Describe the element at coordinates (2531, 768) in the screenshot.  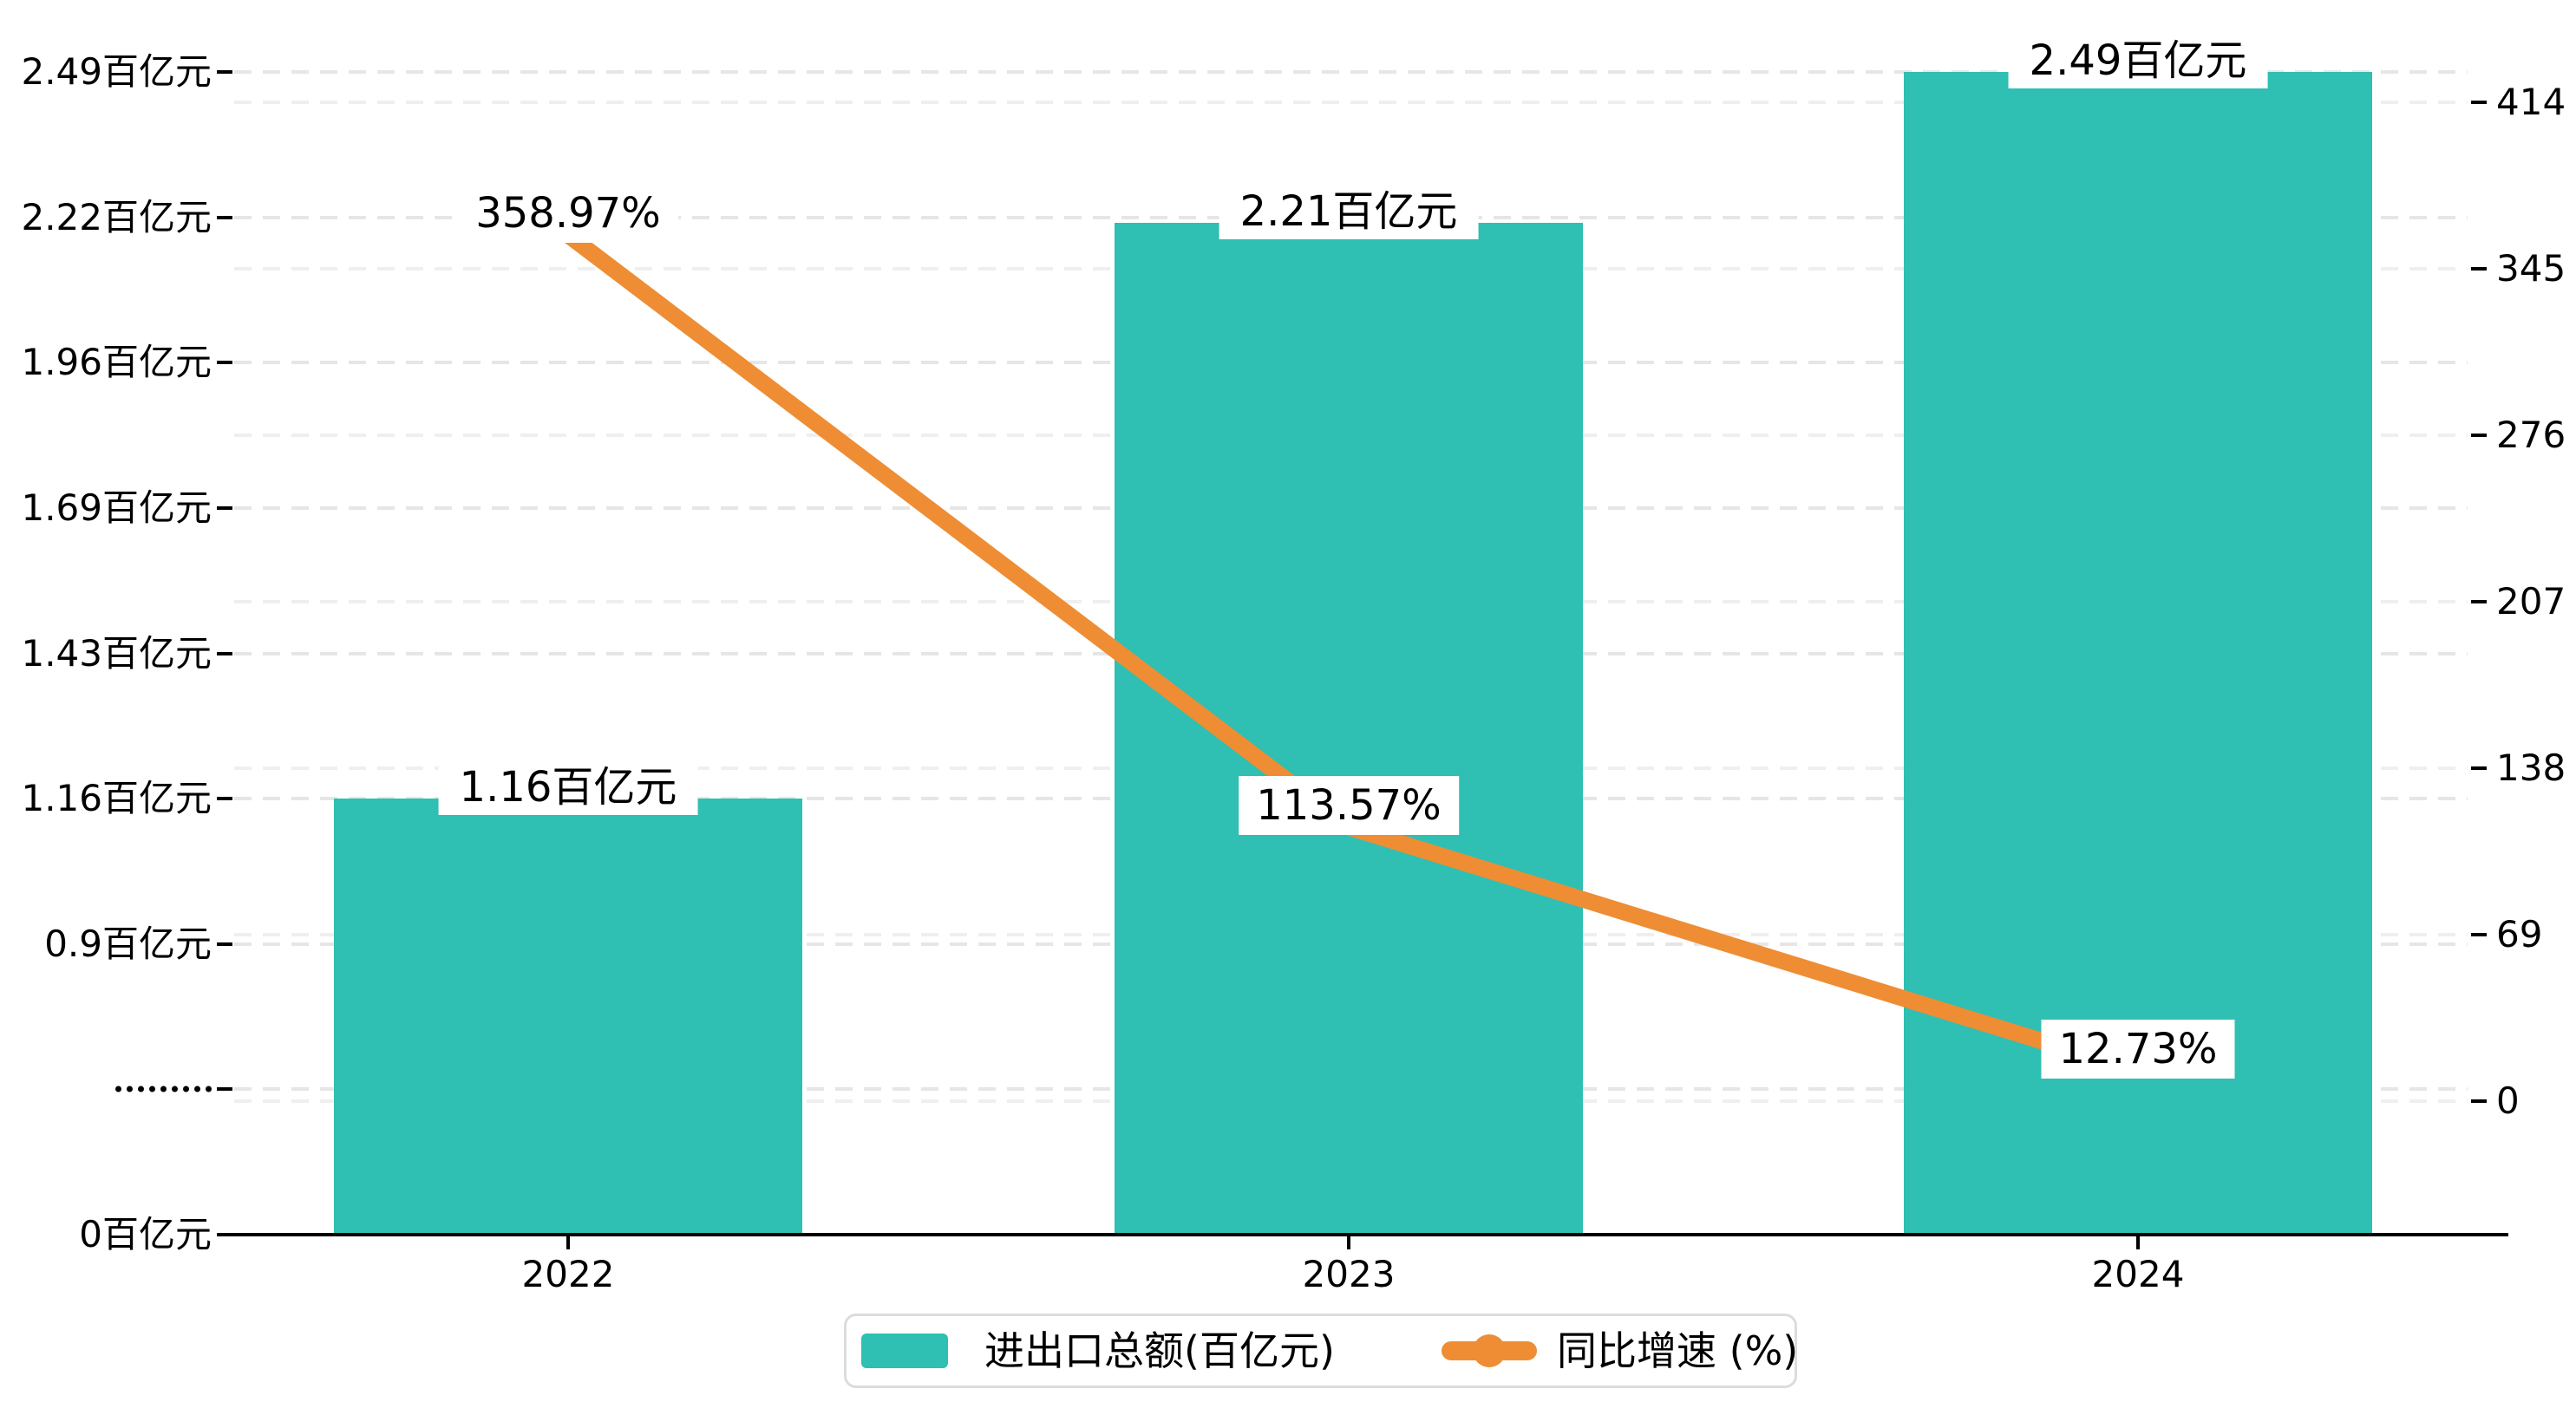
I see `right-axis-tick-label: 138` at that location.